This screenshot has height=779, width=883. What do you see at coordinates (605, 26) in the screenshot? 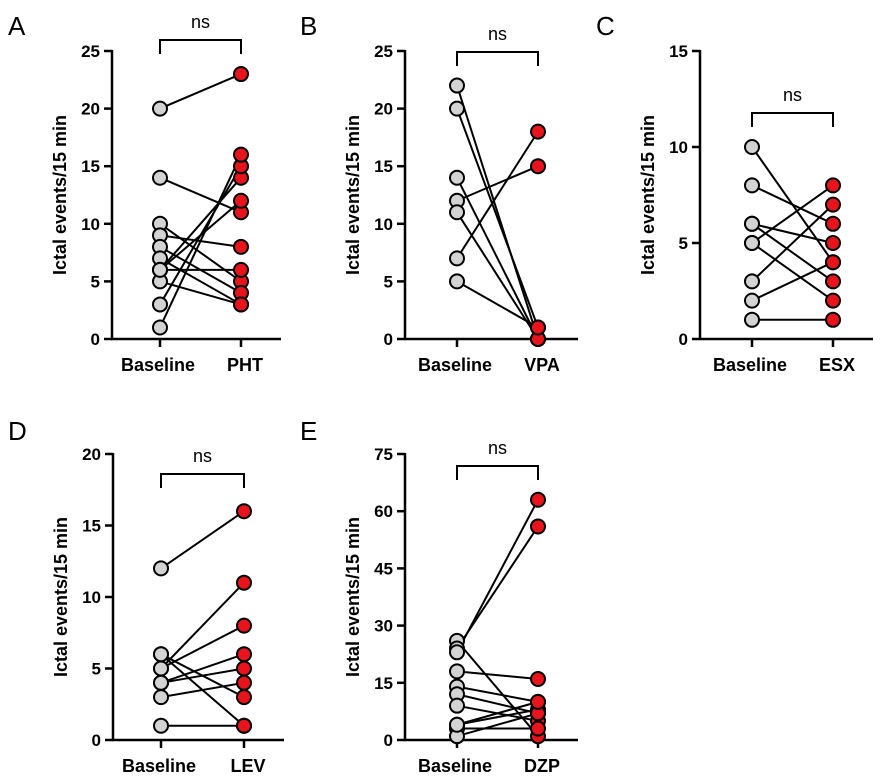
I see `panel-label: C` at bounding box center [605, 26].